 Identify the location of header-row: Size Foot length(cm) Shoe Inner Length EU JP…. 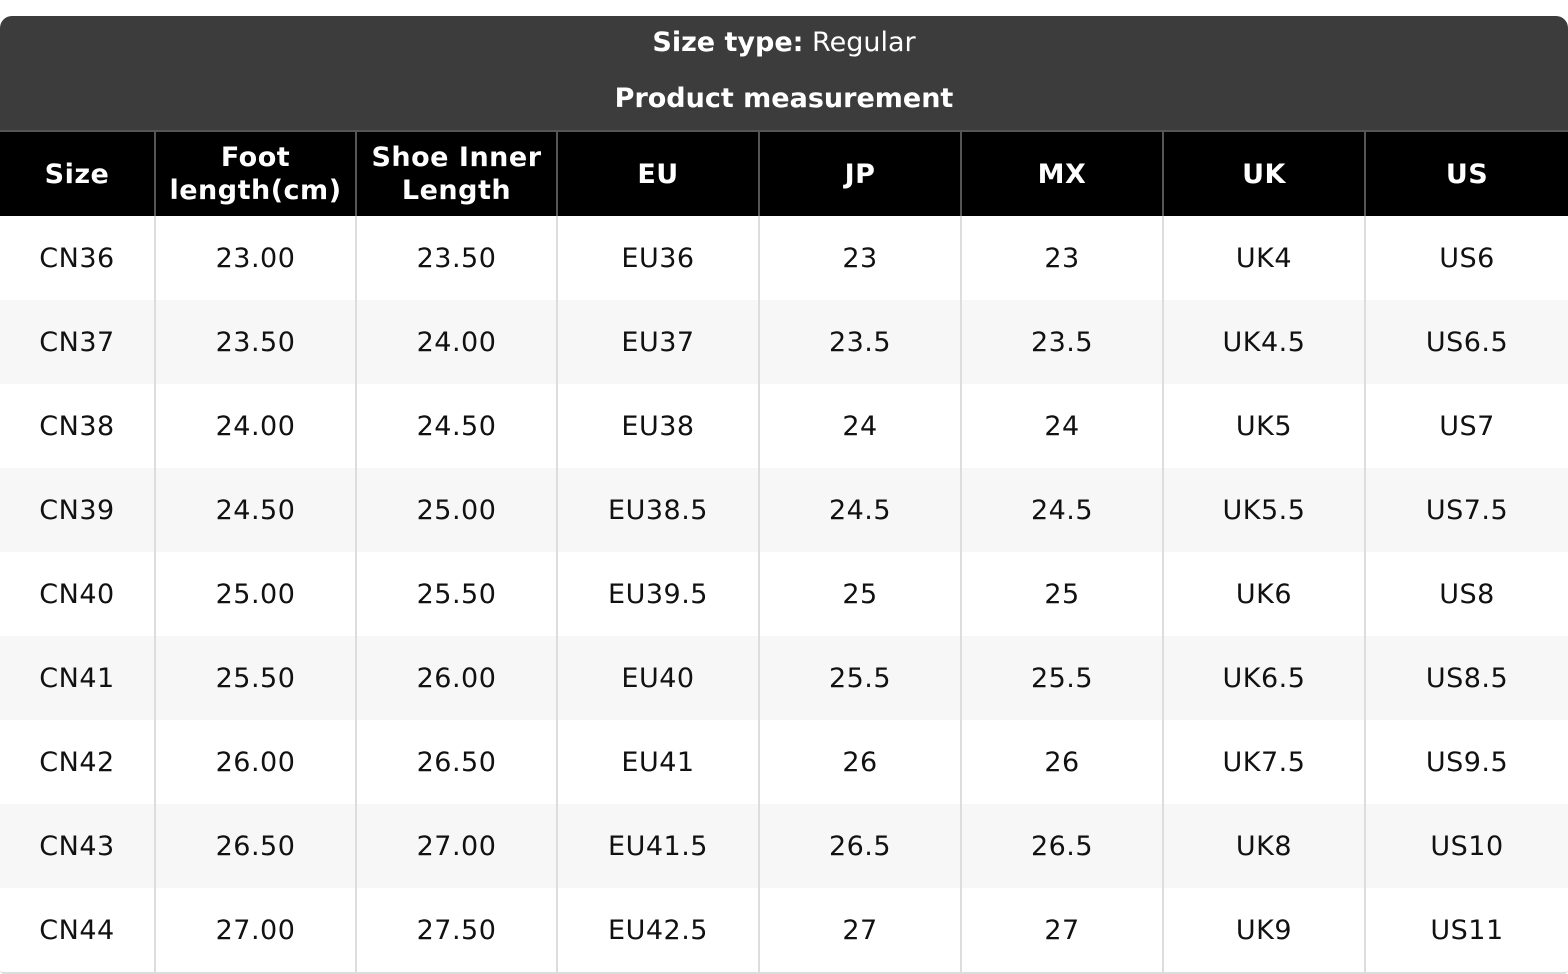
(784, 173).